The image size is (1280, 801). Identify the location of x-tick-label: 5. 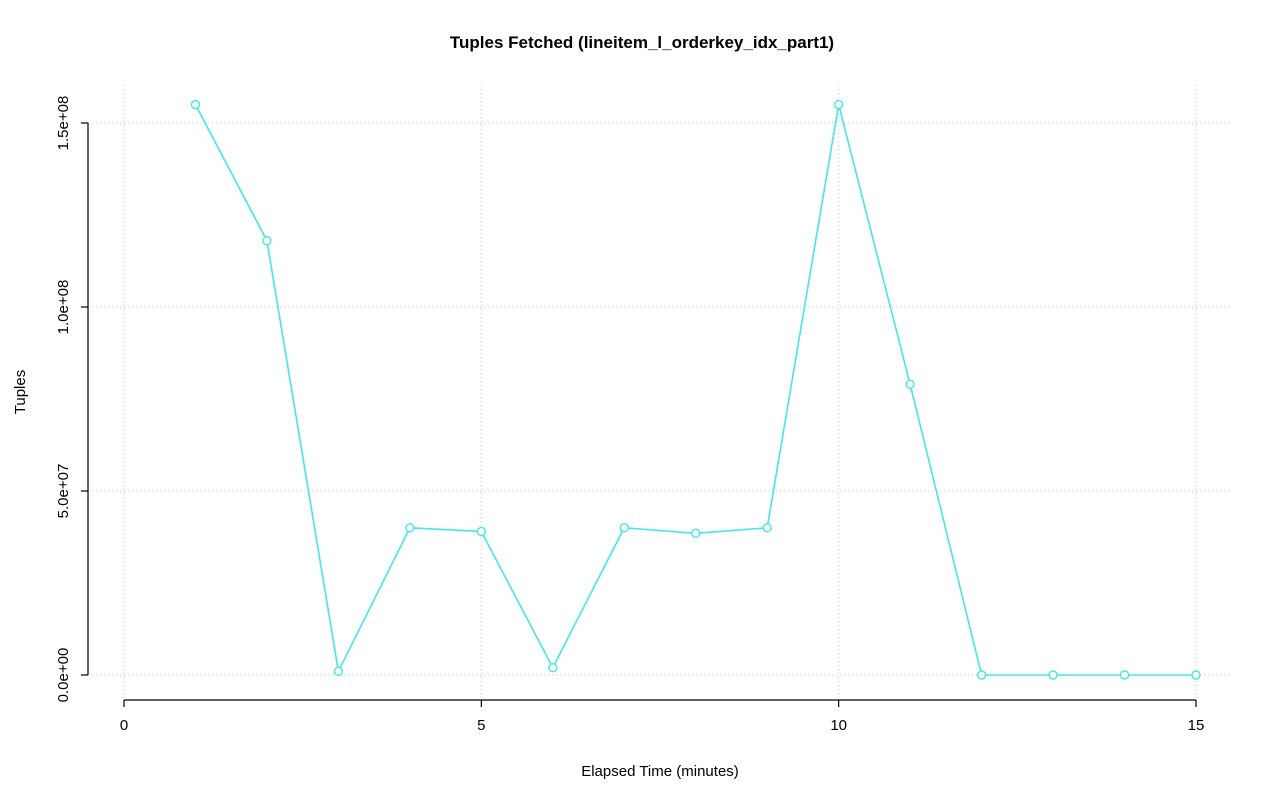
(481, 725).